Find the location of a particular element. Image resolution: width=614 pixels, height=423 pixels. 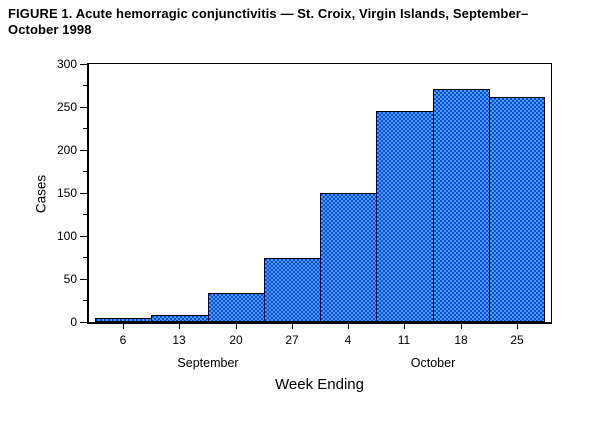

x-tick-label: 13 is located at coordinates (179, 340).